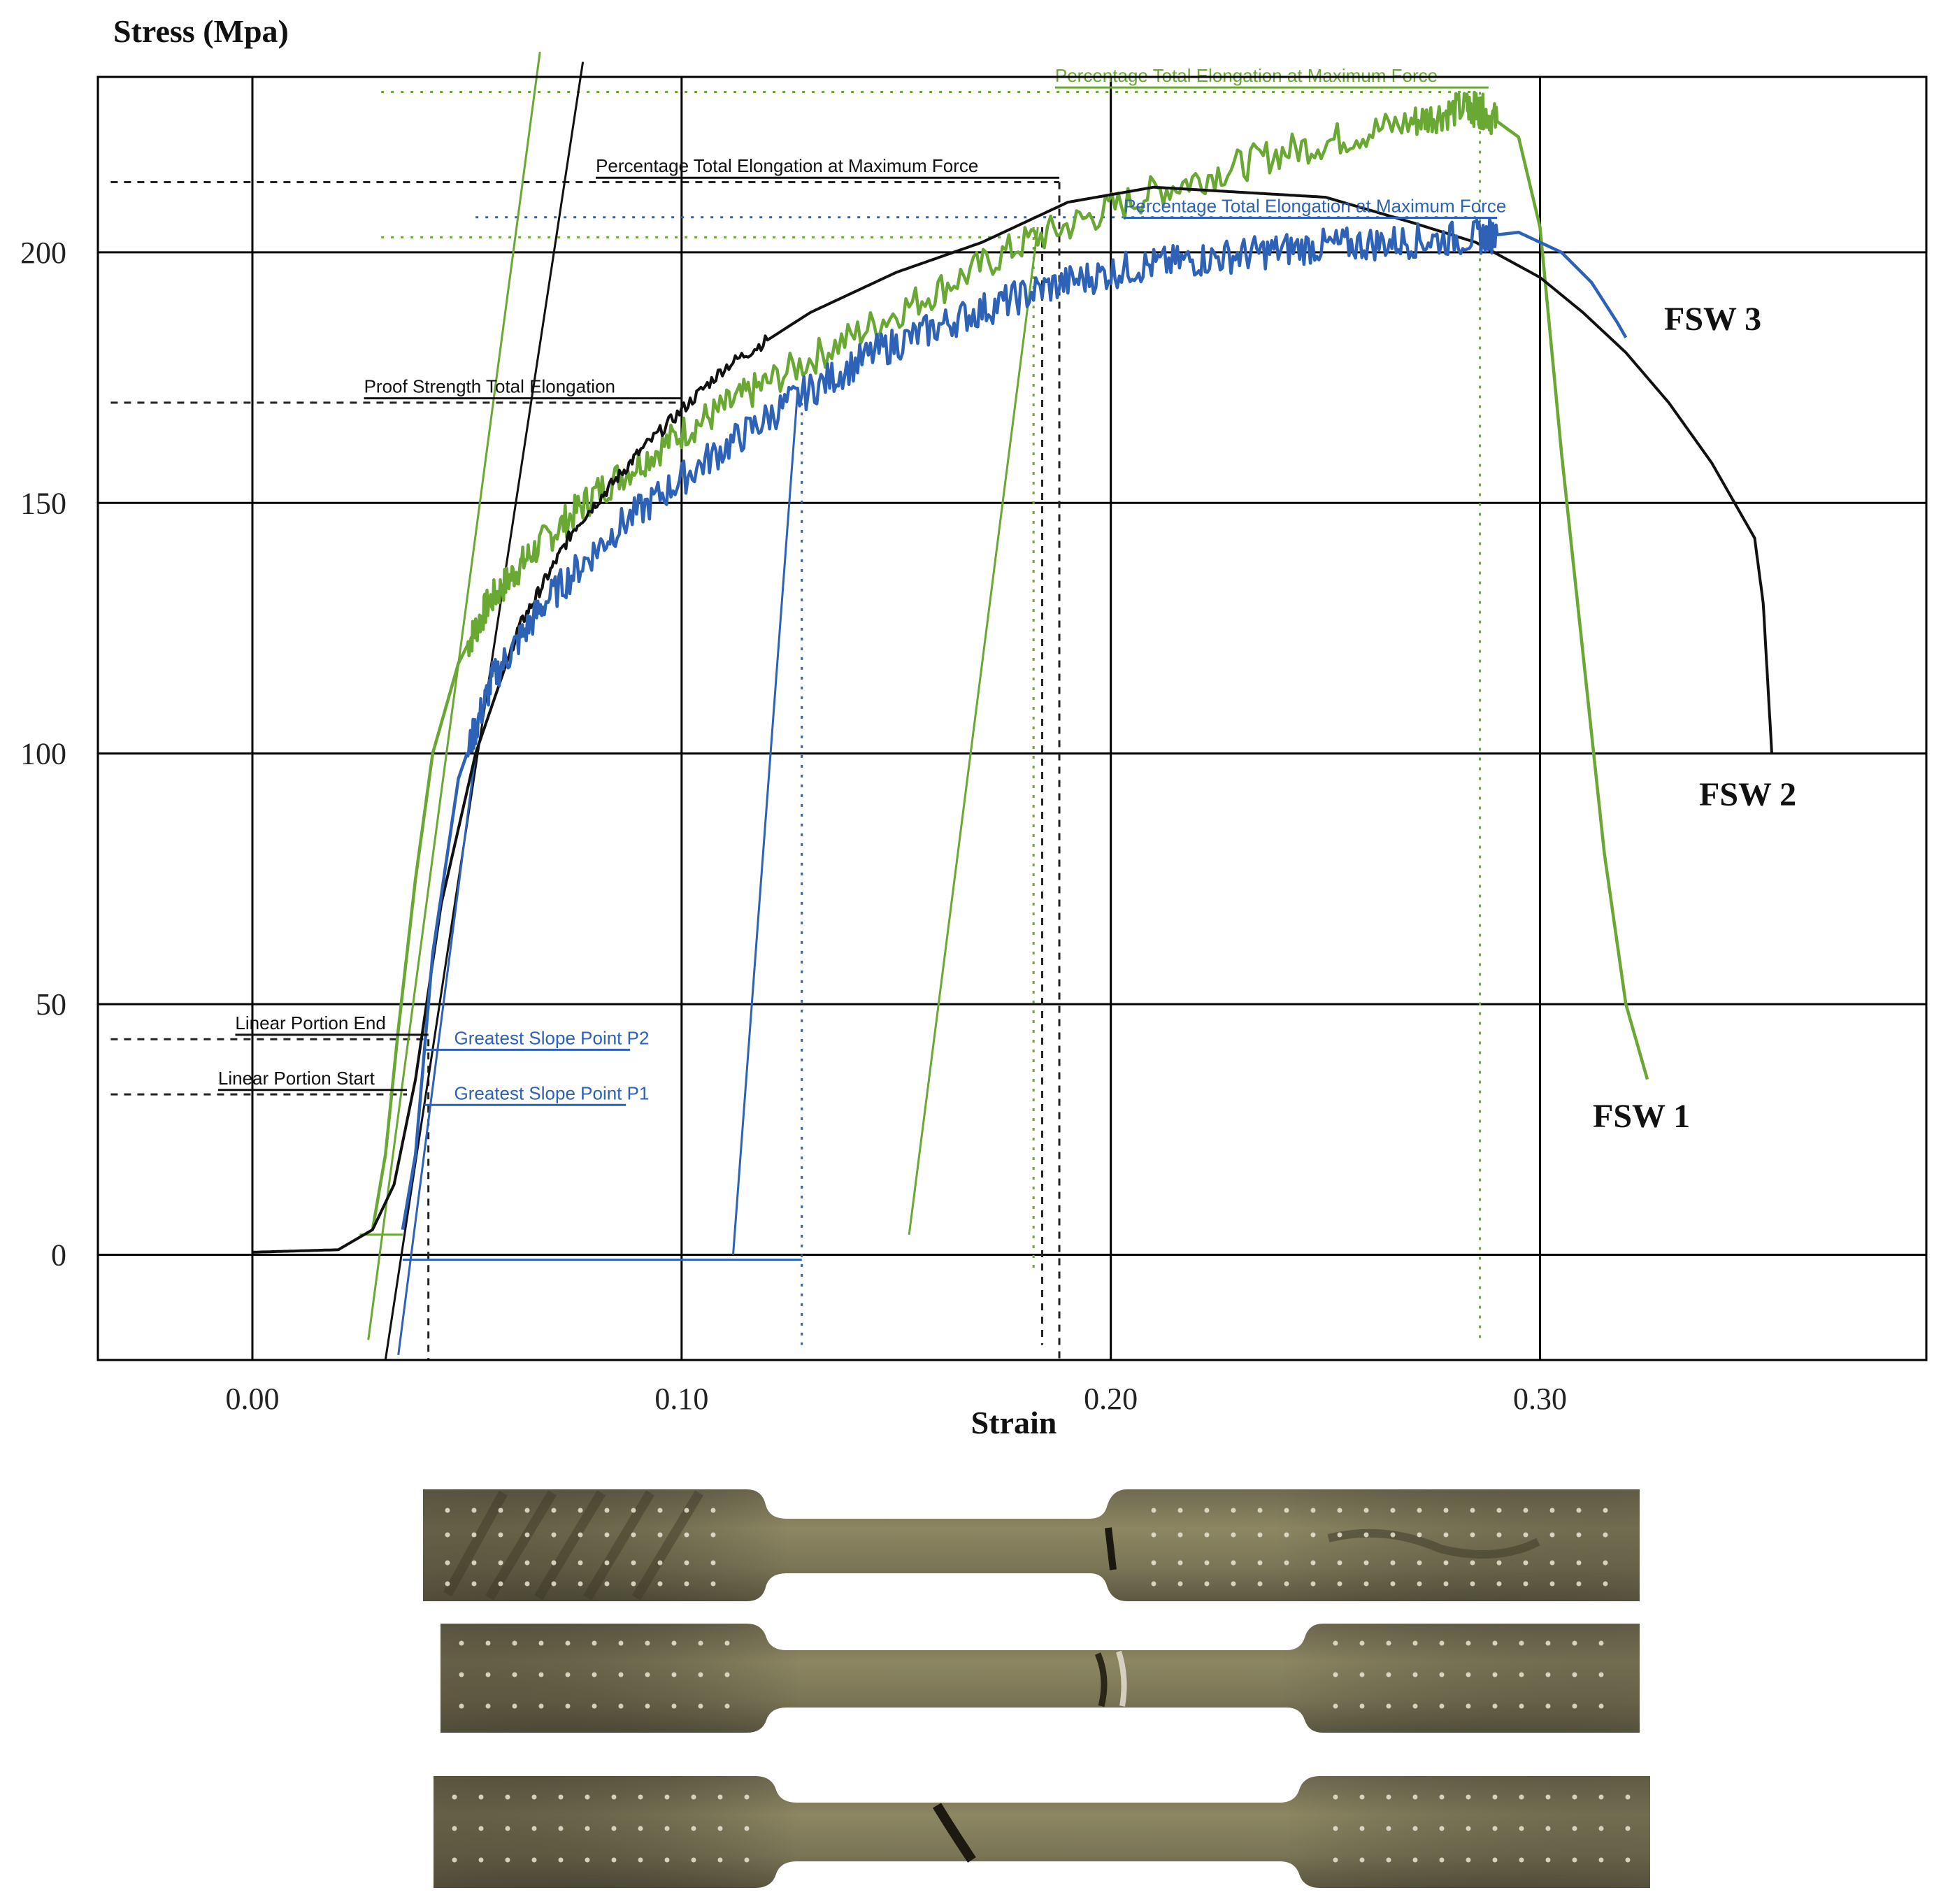 Image resolution: width=1941 pixels, height=1904 pixels. Describe the element at coordinates (1540, 1399) in the screenshot. I see `x-tick-label: 0.30` at that location.